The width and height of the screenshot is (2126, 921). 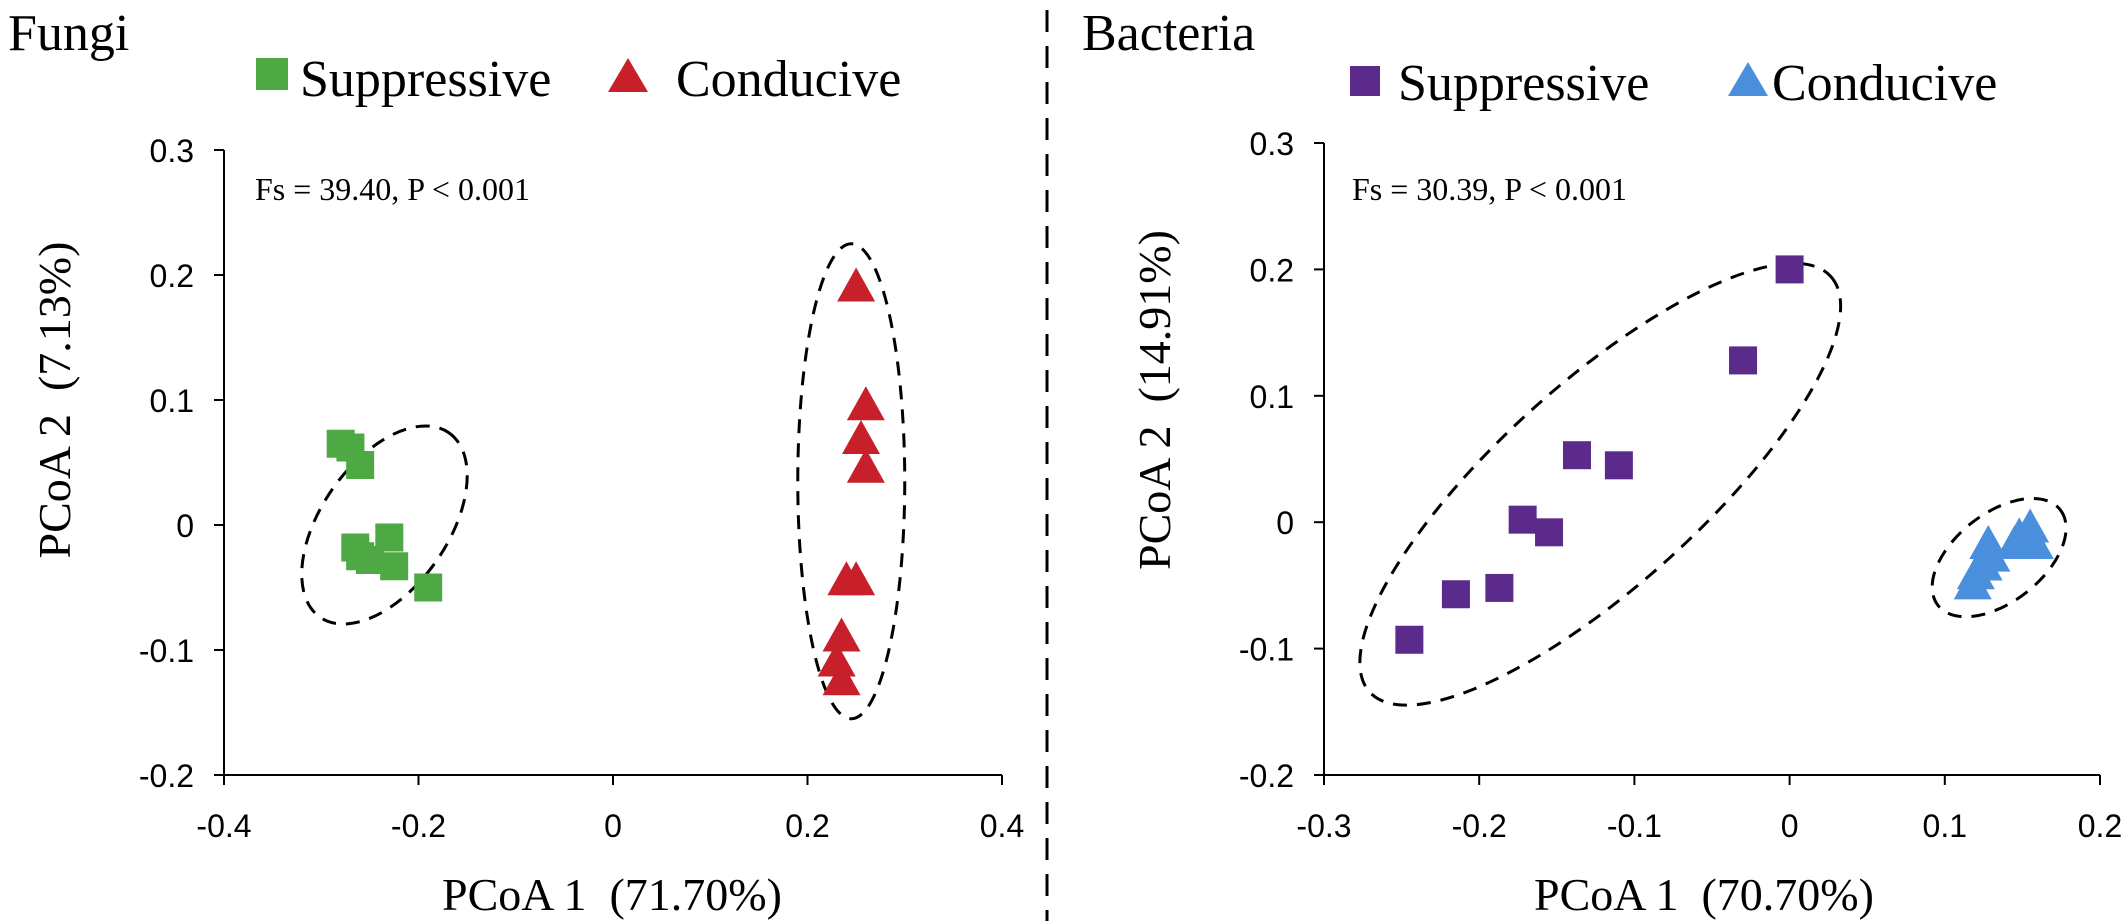 What do you see at coordinates (1634, 826) in the screenshot?
I see `x-tick-label: -0.1` at bounding box center [1634, 826].